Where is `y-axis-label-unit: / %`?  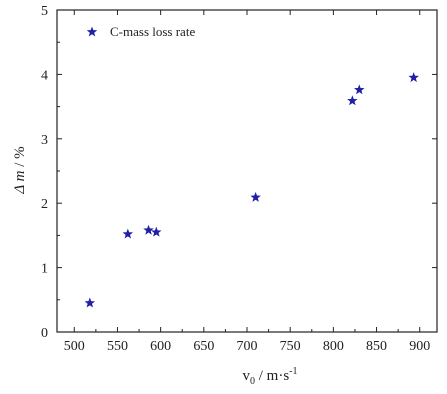 y-axis-label-unit: / % is located at coordinates (20, 158).